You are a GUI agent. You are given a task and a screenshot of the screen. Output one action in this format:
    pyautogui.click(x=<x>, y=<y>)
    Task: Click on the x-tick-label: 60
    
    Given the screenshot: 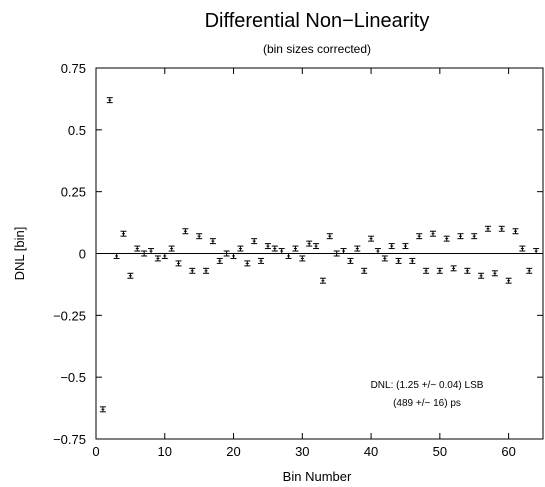 What is the action you would take?
    pyautogui.click(x=508, y=451)
    